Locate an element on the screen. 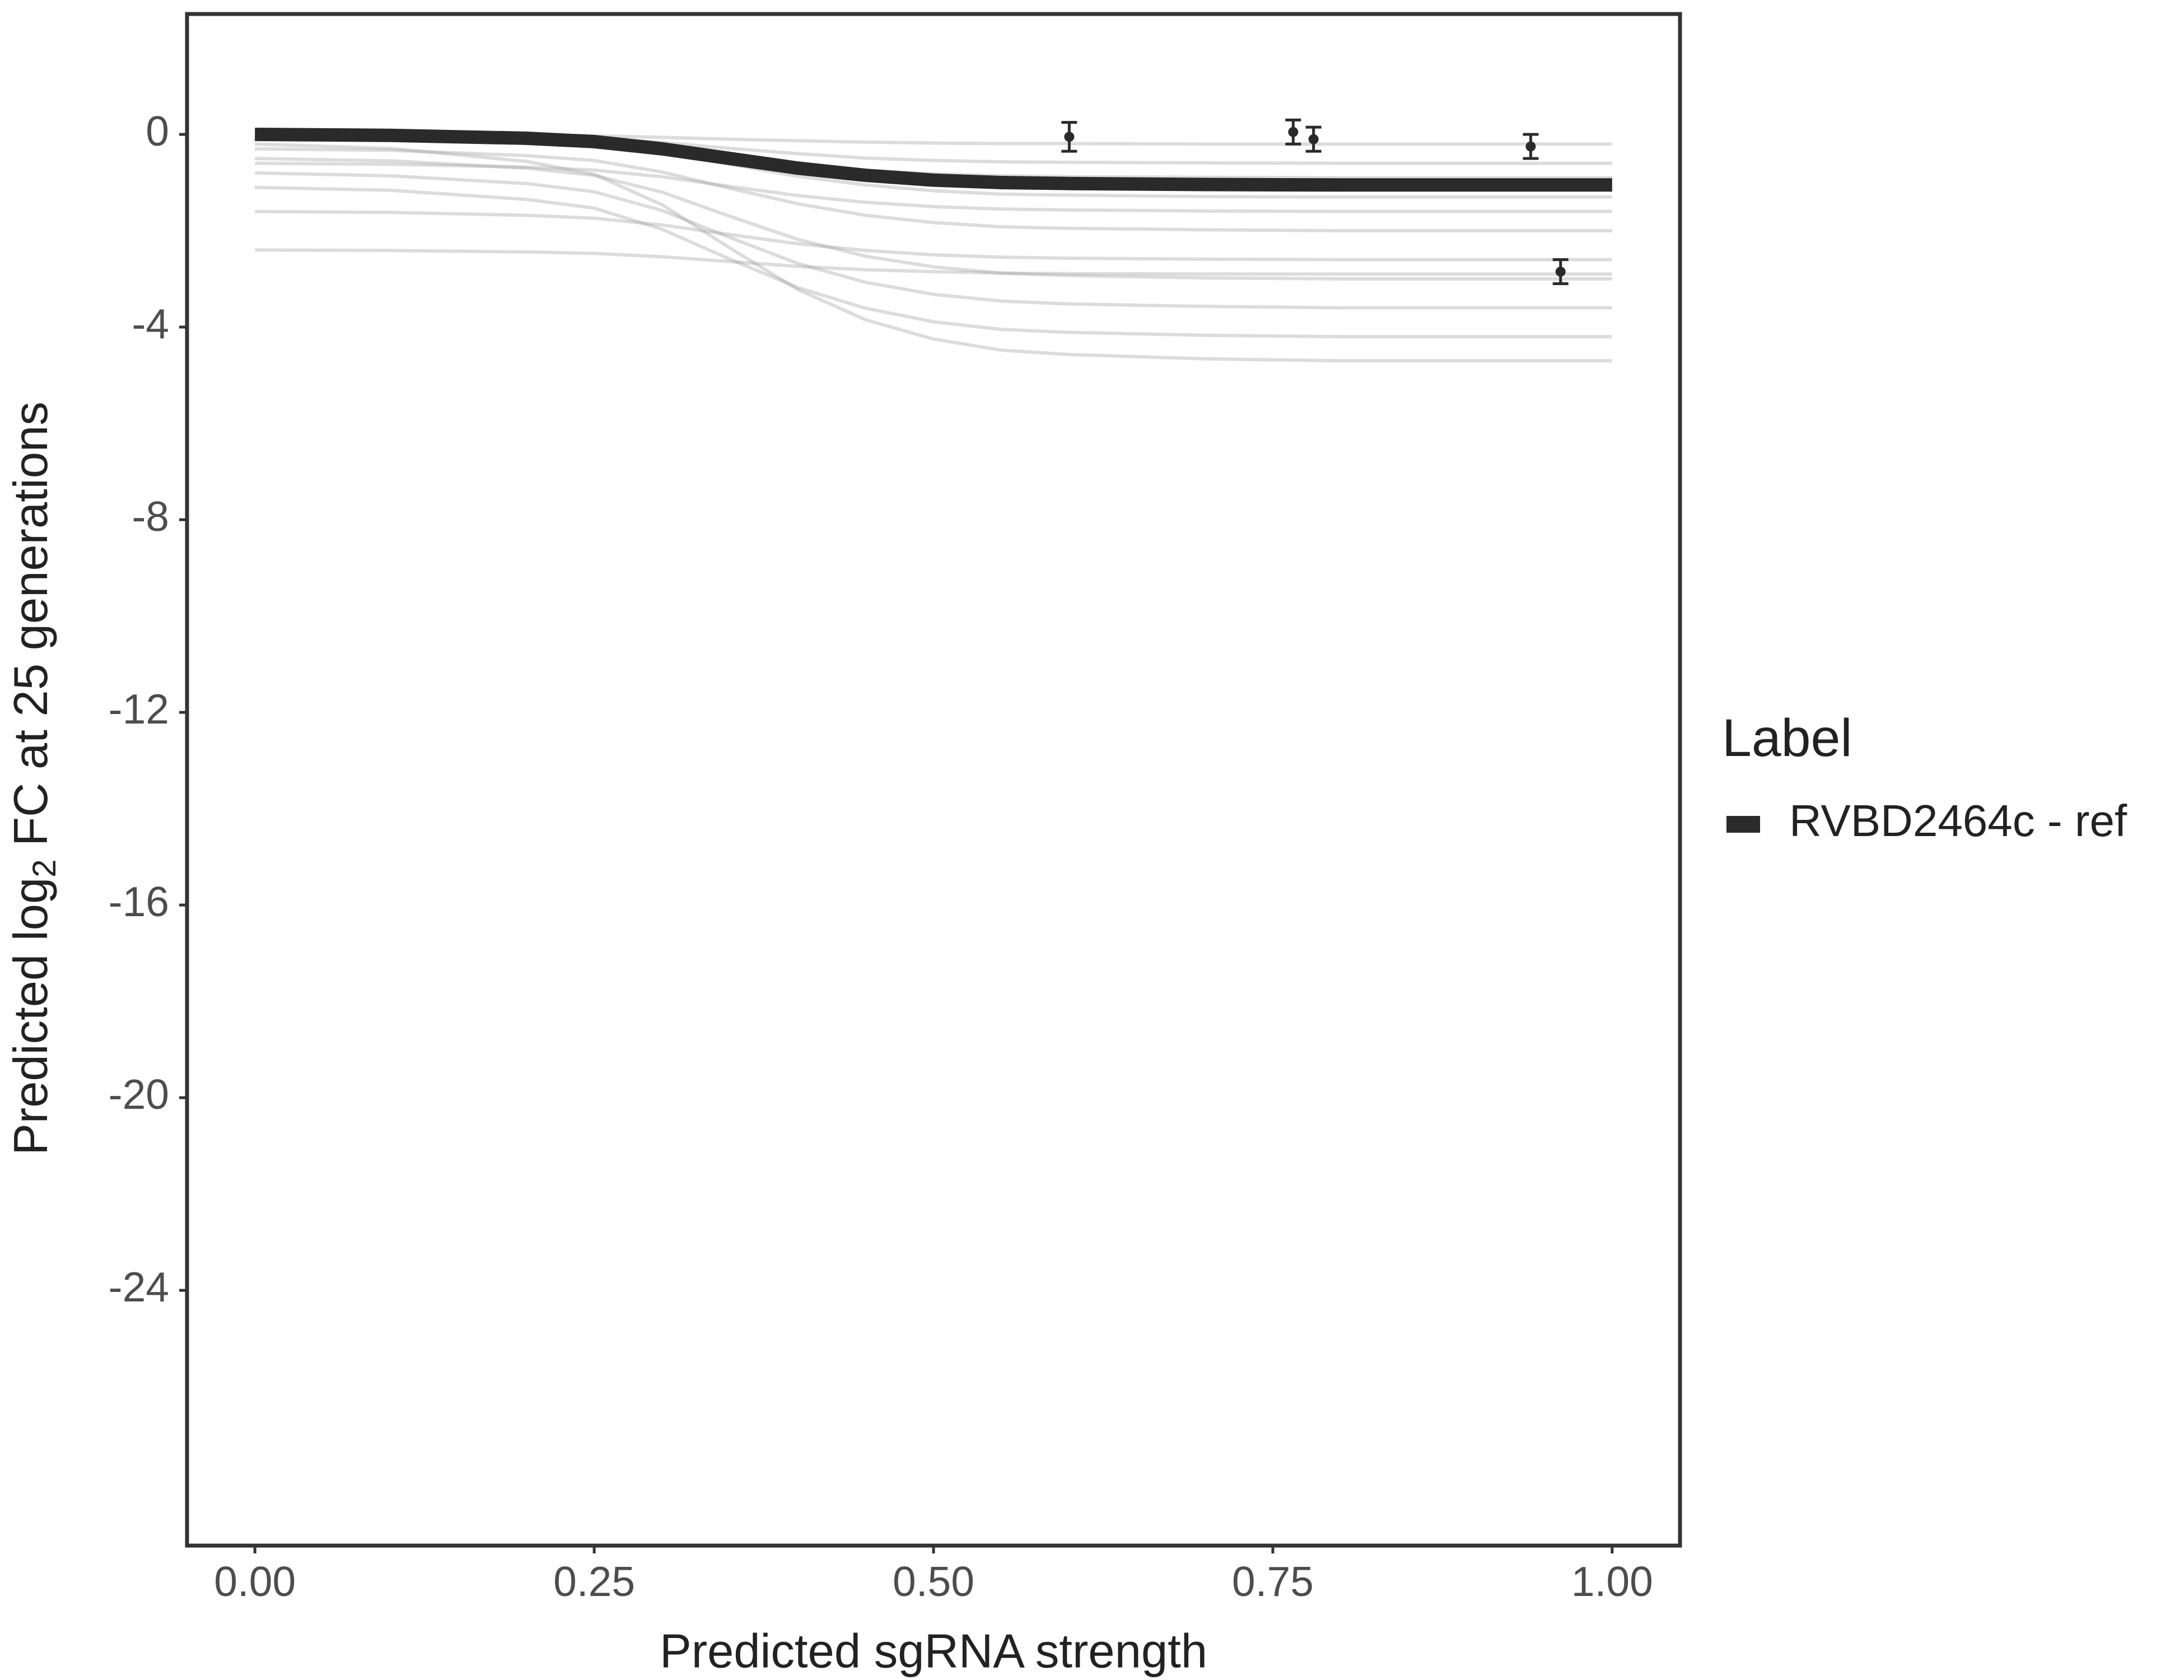 The height and width of the screenshot is (1680, 2184). y-tick-label: -24 is located at coordinates (139, 1287).